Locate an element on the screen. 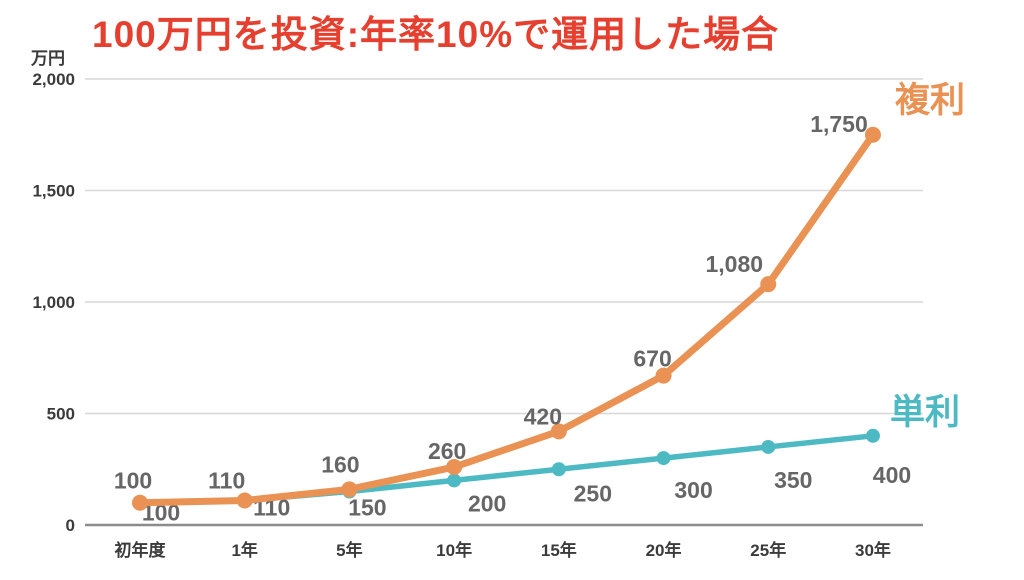 This screenshot has height=580, width=1024. compound-data-label: 110 is located at coordinates (226, 480).